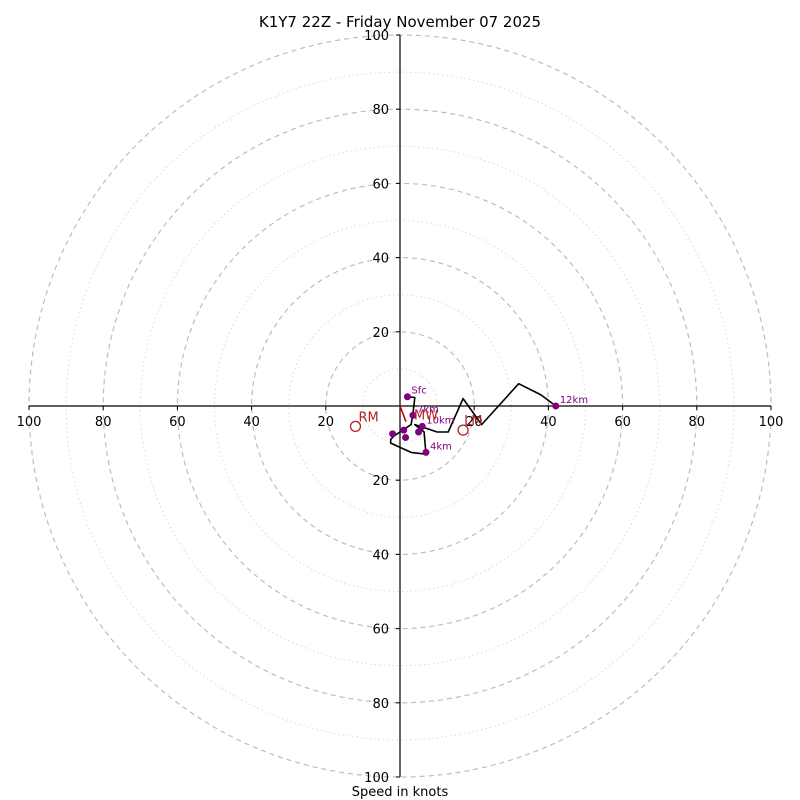  I want to click on height-label-7km: 7km, so click(428, 409).